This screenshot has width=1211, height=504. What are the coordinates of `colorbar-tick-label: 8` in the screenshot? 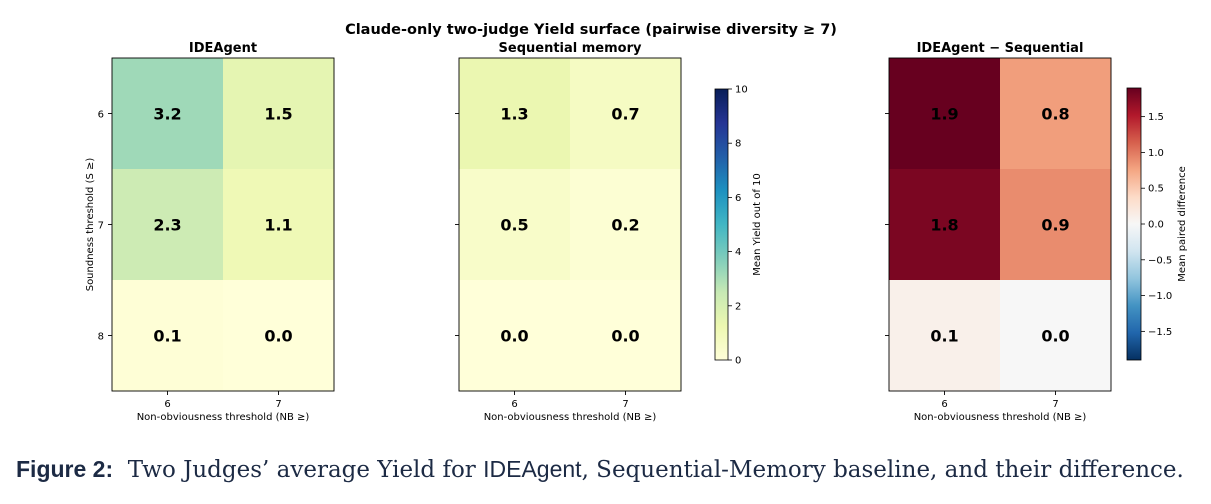 It's located at (738, 144).